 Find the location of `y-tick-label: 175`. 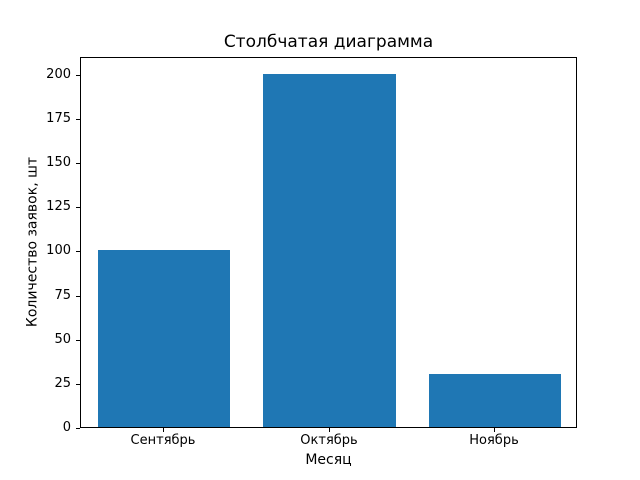

y-tick-label: 175 is located at coordinates (58, 118).